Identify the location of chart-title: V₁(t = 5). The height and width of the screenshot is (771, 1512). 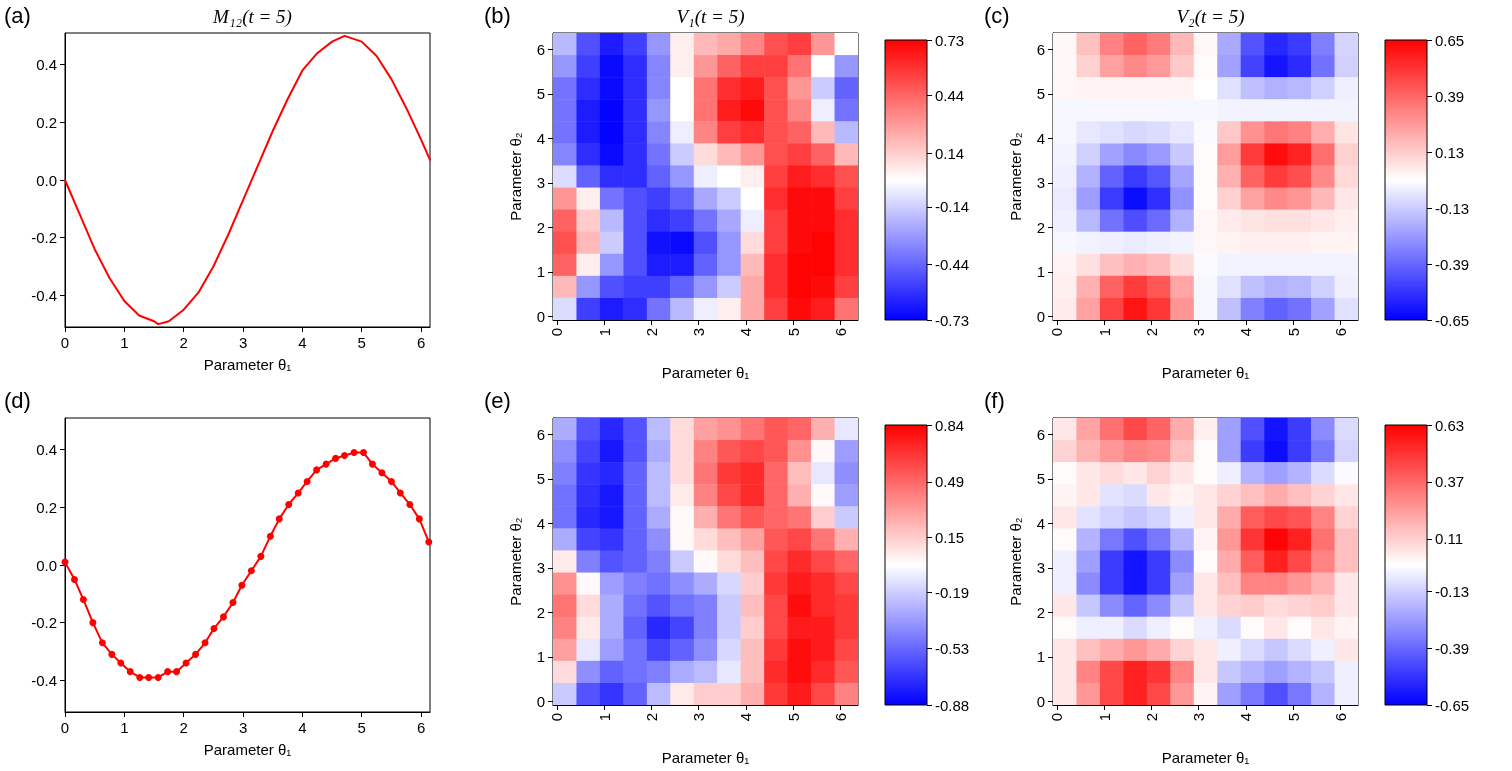
(710, 17).